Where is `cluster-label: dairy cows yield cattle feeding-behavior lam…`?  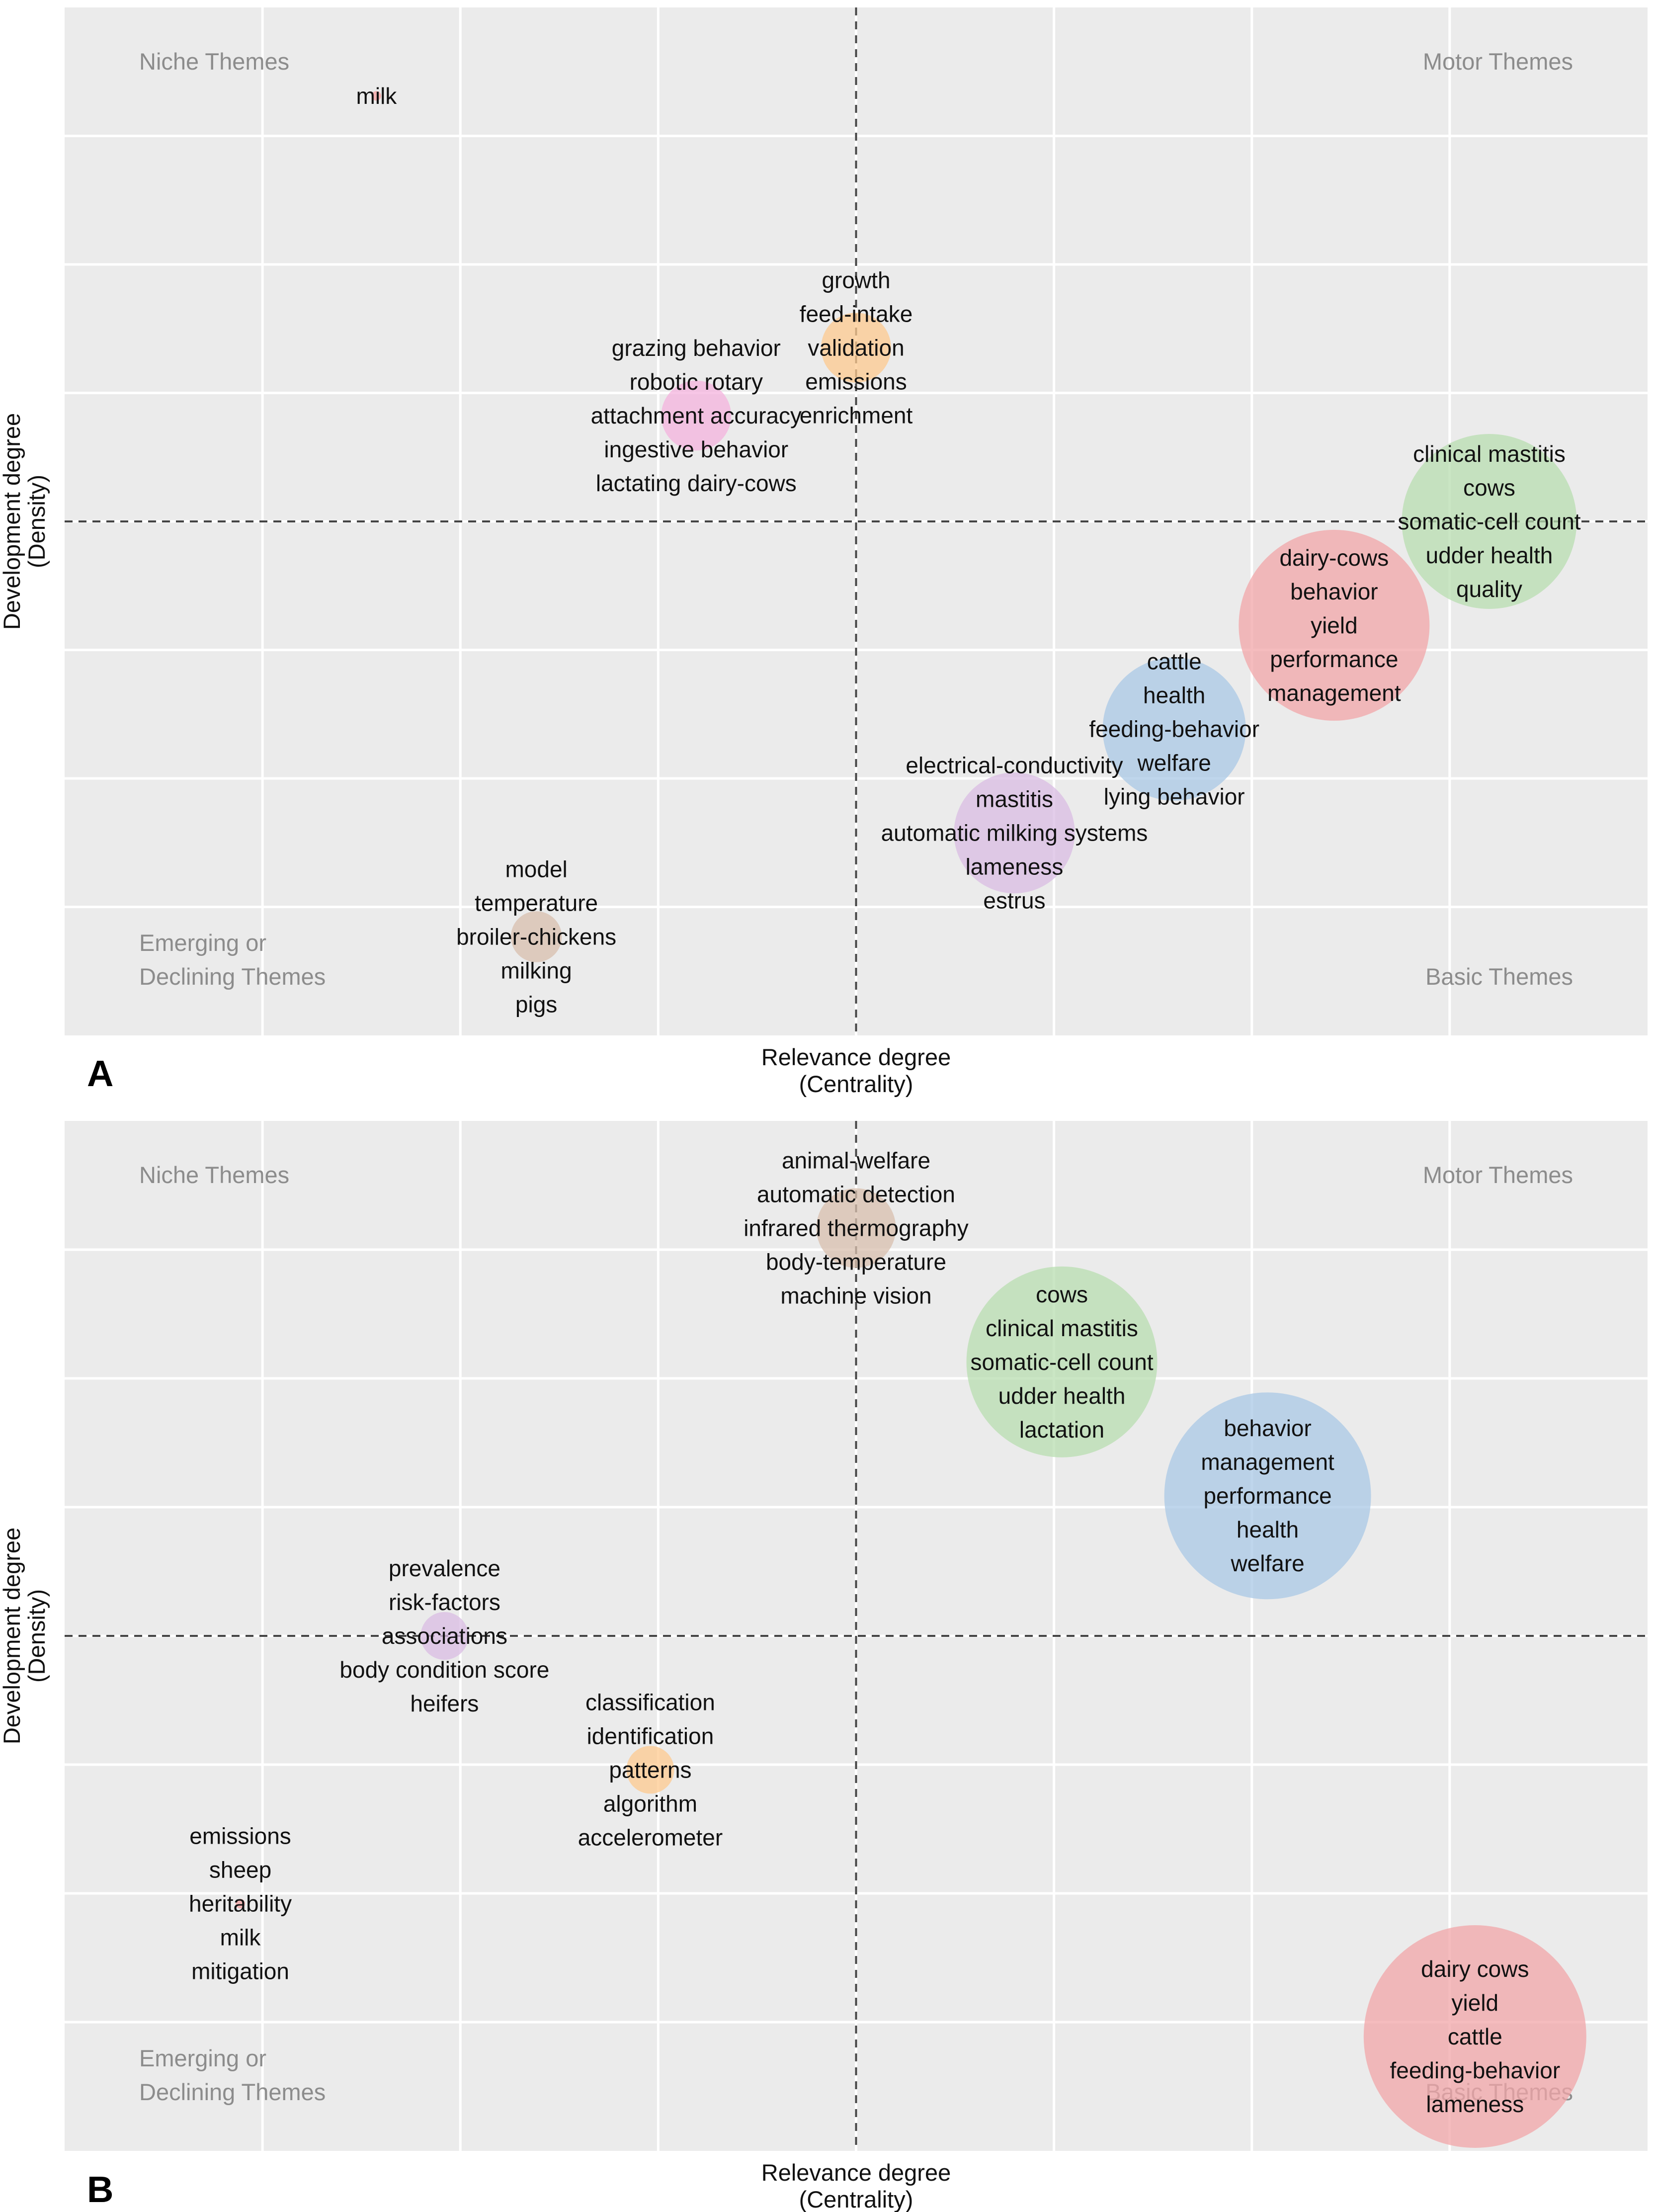 cluster-label: dairy cows yield cattle feeding-behavior lam… is located at coordinates (1475, 2036).